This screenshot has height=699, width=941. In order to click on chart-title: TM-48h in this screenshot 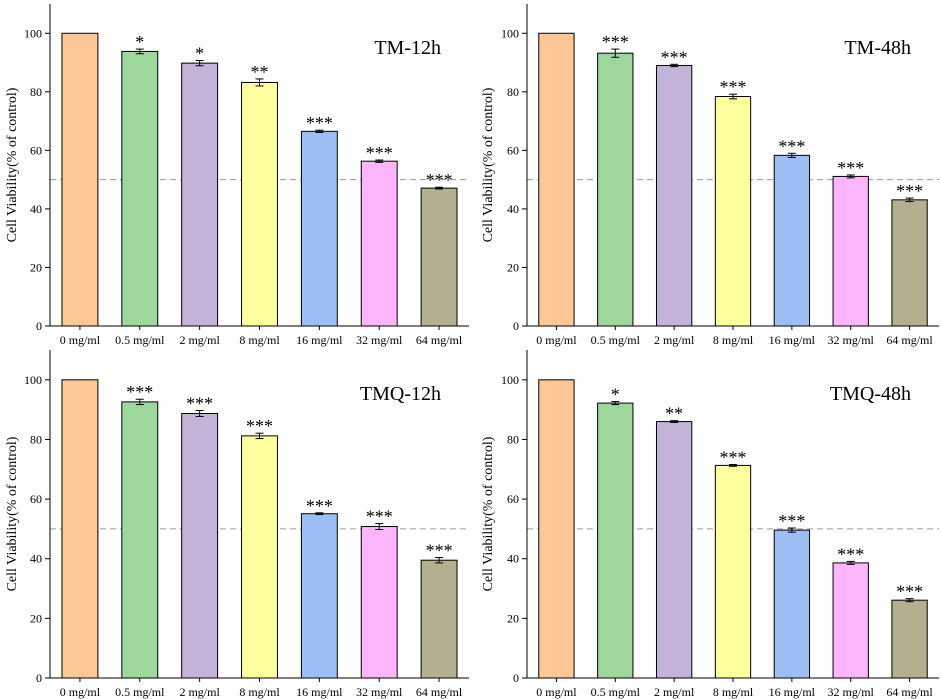, I will do `click(877, 48)`.